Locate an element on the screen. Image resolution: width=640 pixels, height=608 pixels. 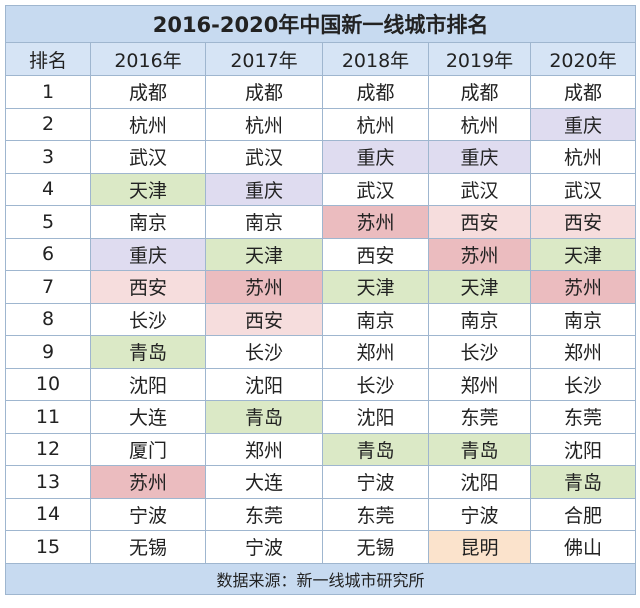
table-row: 4 天津 重庆 武汉 武汉 武汉 is located at coordinates (321, 189).